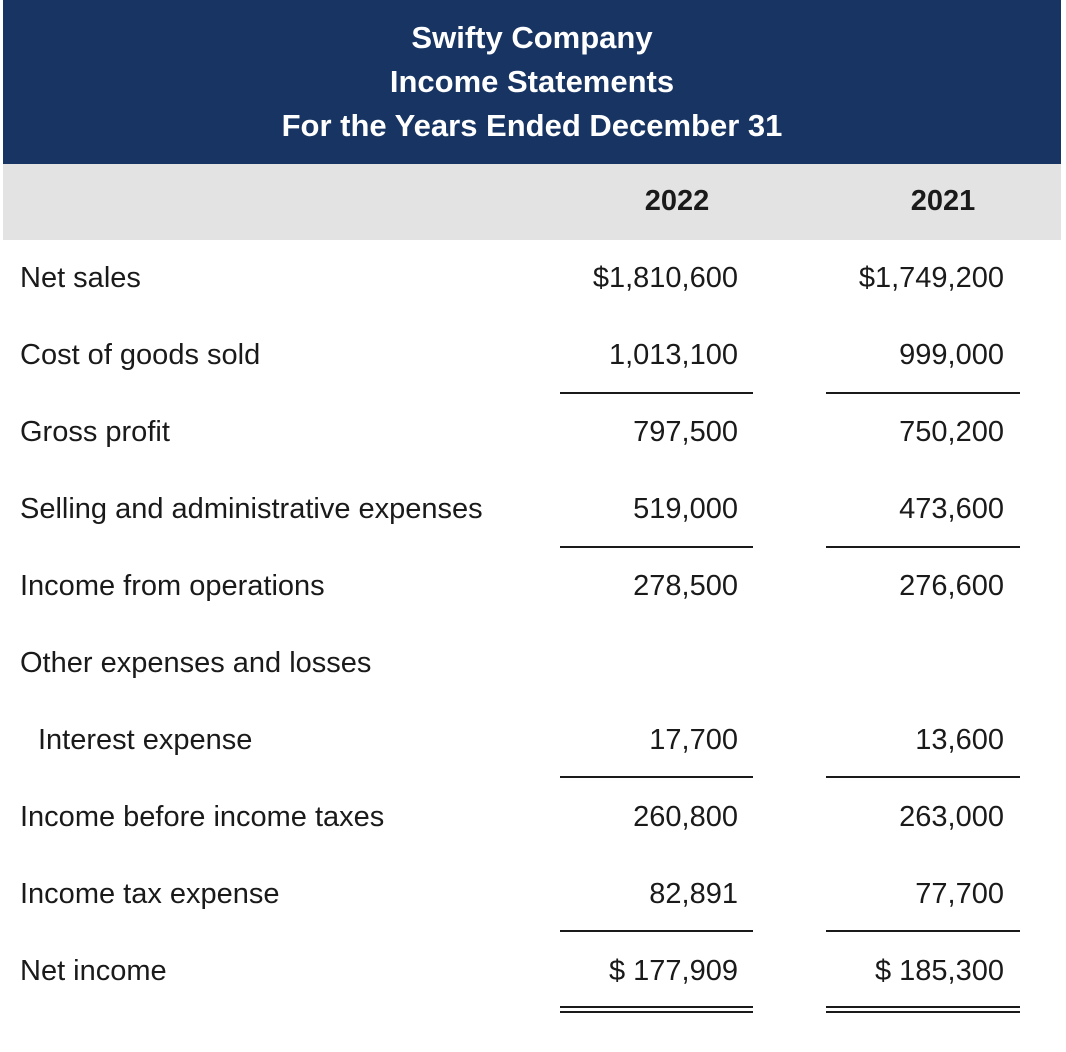 The height and width of the screenshot is (1052, 1066). What do you see at coordinates (532, 37) in the screenshot?
I see `company-name: Swifty Company` at bounding box center [532, 37].